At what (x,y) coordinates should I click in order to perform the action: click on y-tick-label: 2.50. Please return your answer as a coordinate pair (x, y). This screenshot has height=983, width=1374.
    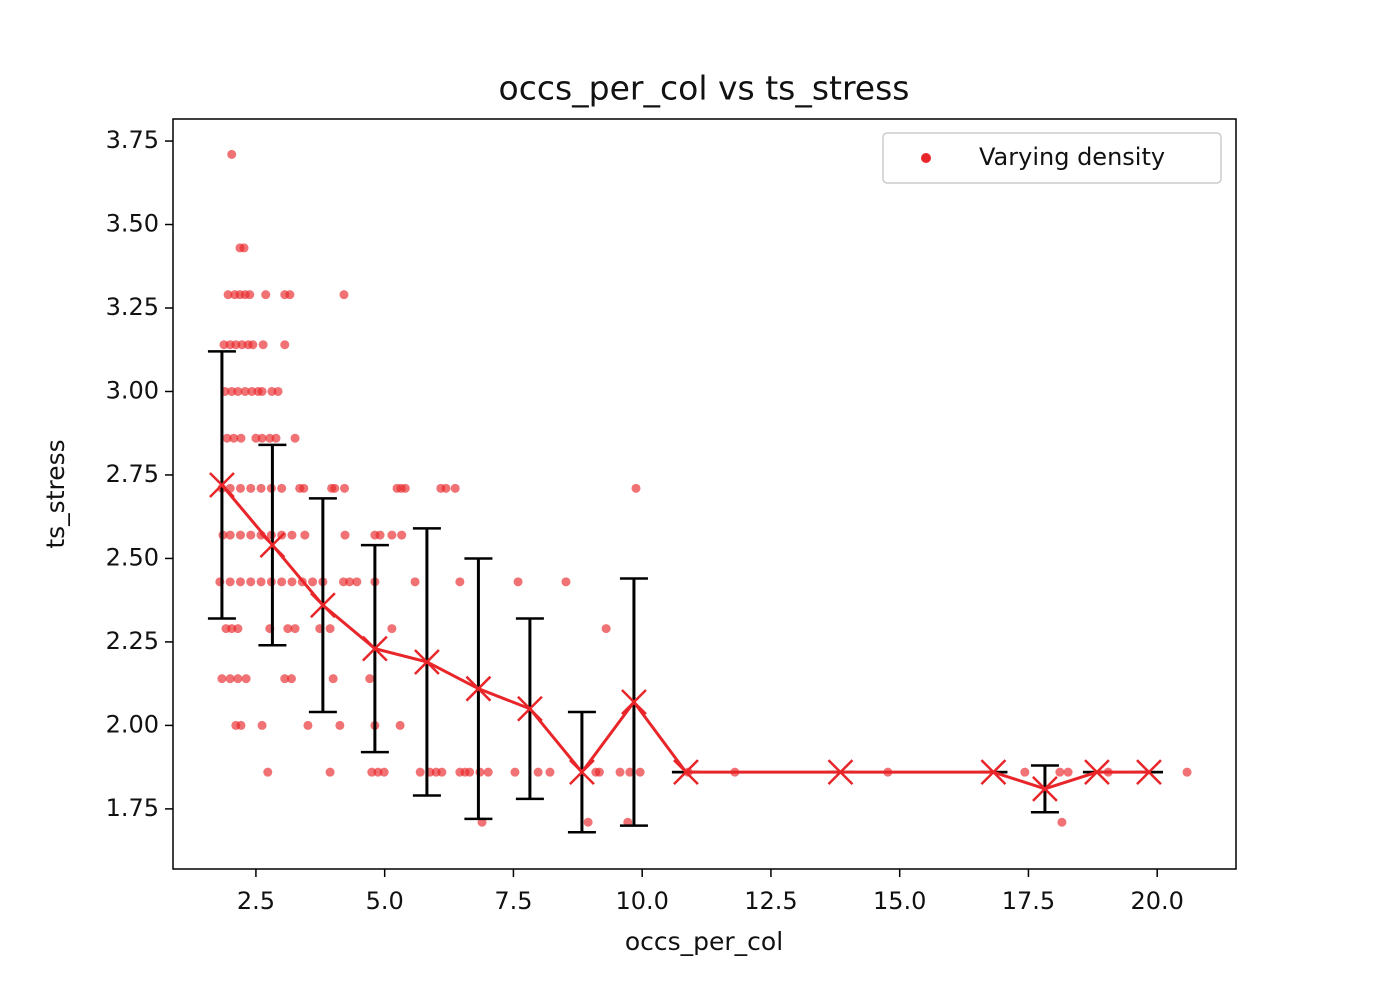
    Looking at the image, I should click on (132, 557).